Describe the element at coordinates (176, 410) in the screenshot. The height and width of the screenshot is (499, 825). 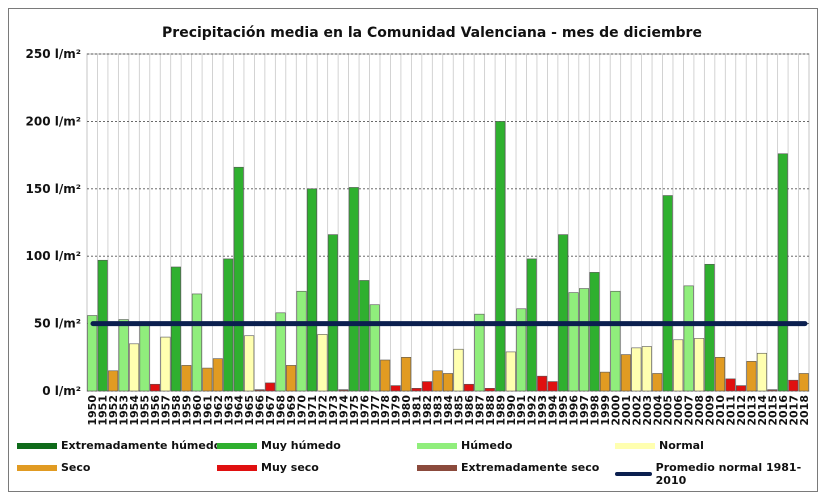
I see `x-tick-label: 1958` at that location.